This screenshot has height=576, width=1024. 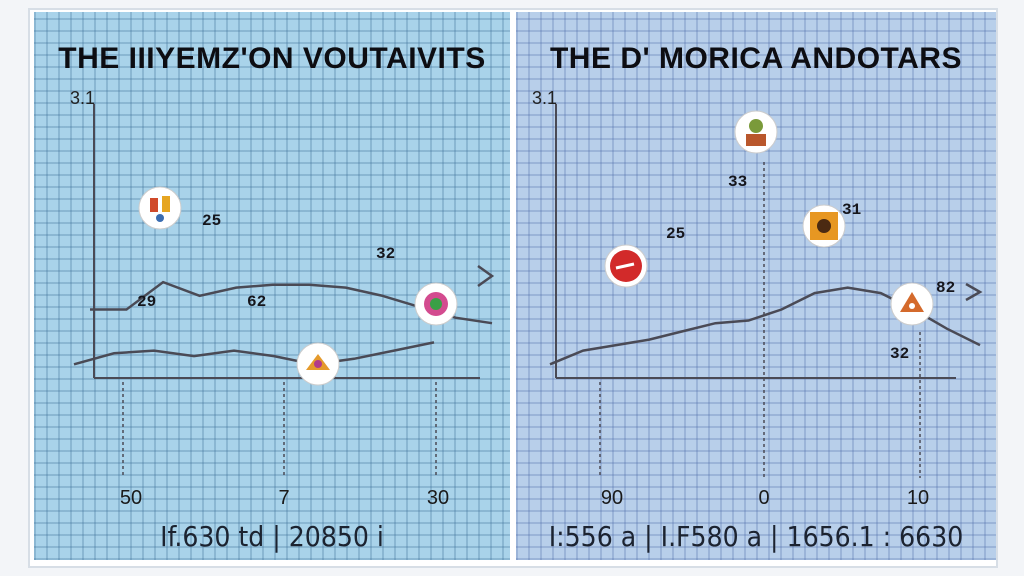 What do you see at coordinates (82, 98) in the screenshot?
I see `left-y-top-tick: 3.1` at bounding box center [82, 98].